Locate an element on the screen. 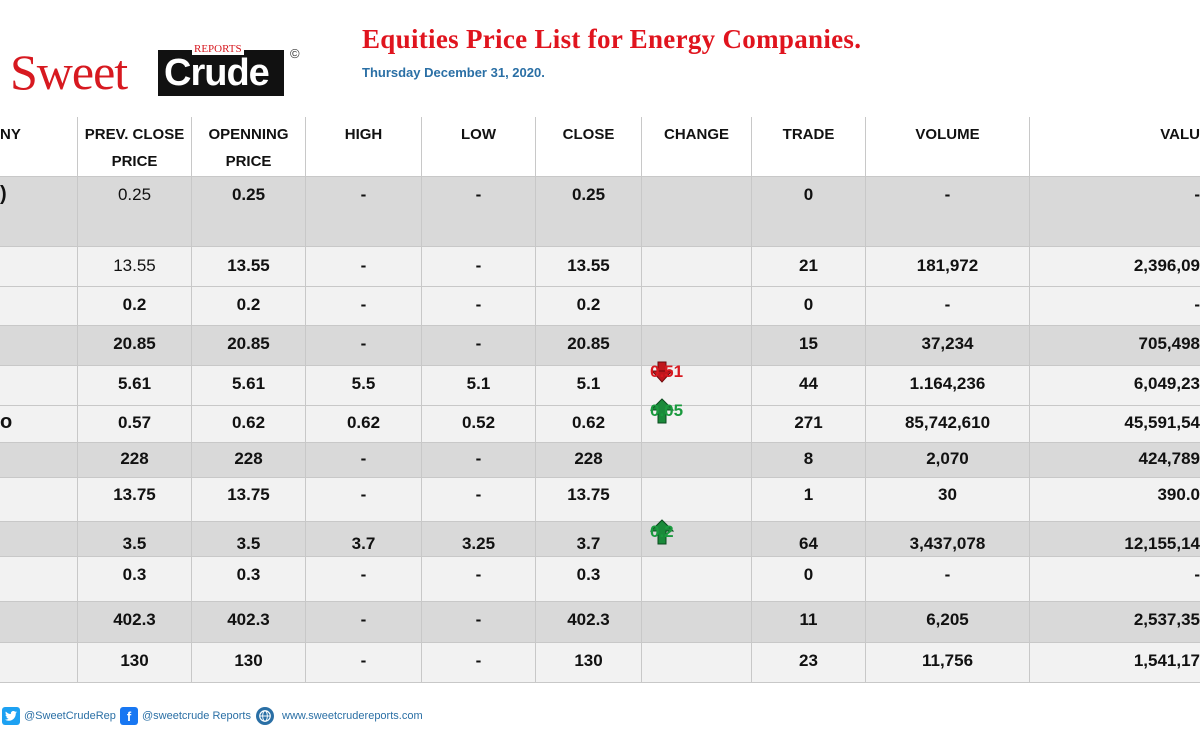 This screenshot has width=1200, height=729. cell-close: 3.7 is located at coordinates (589, 539).